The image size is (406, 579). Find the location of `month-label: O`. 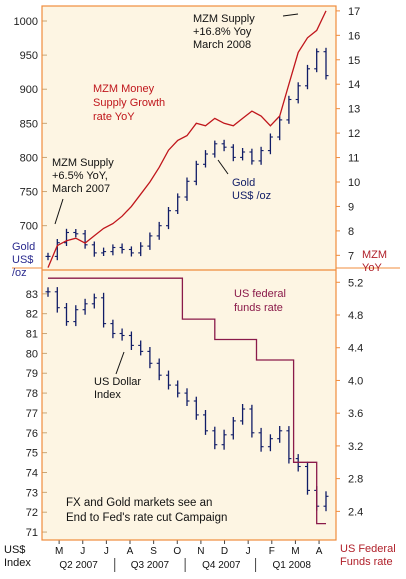

month-label: O is located at coordinates (177, 551).